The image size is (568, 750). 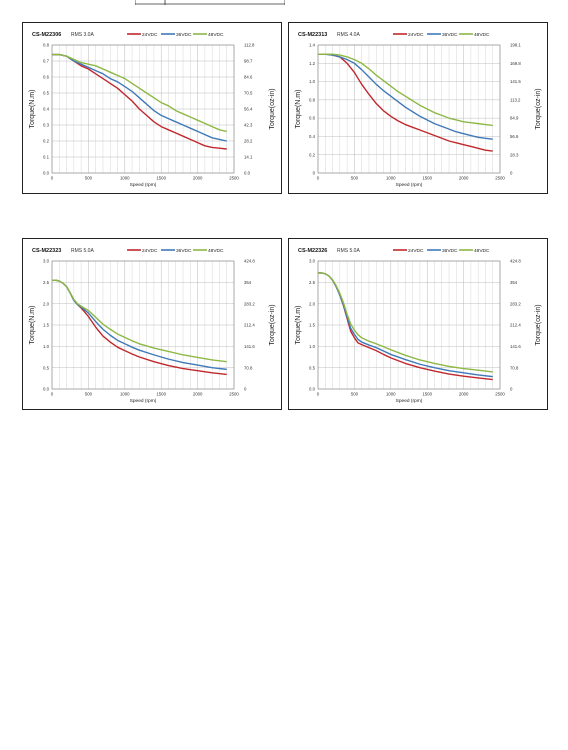 I want to click on y-tick-label: 0.3, so click(x=46, y=125).